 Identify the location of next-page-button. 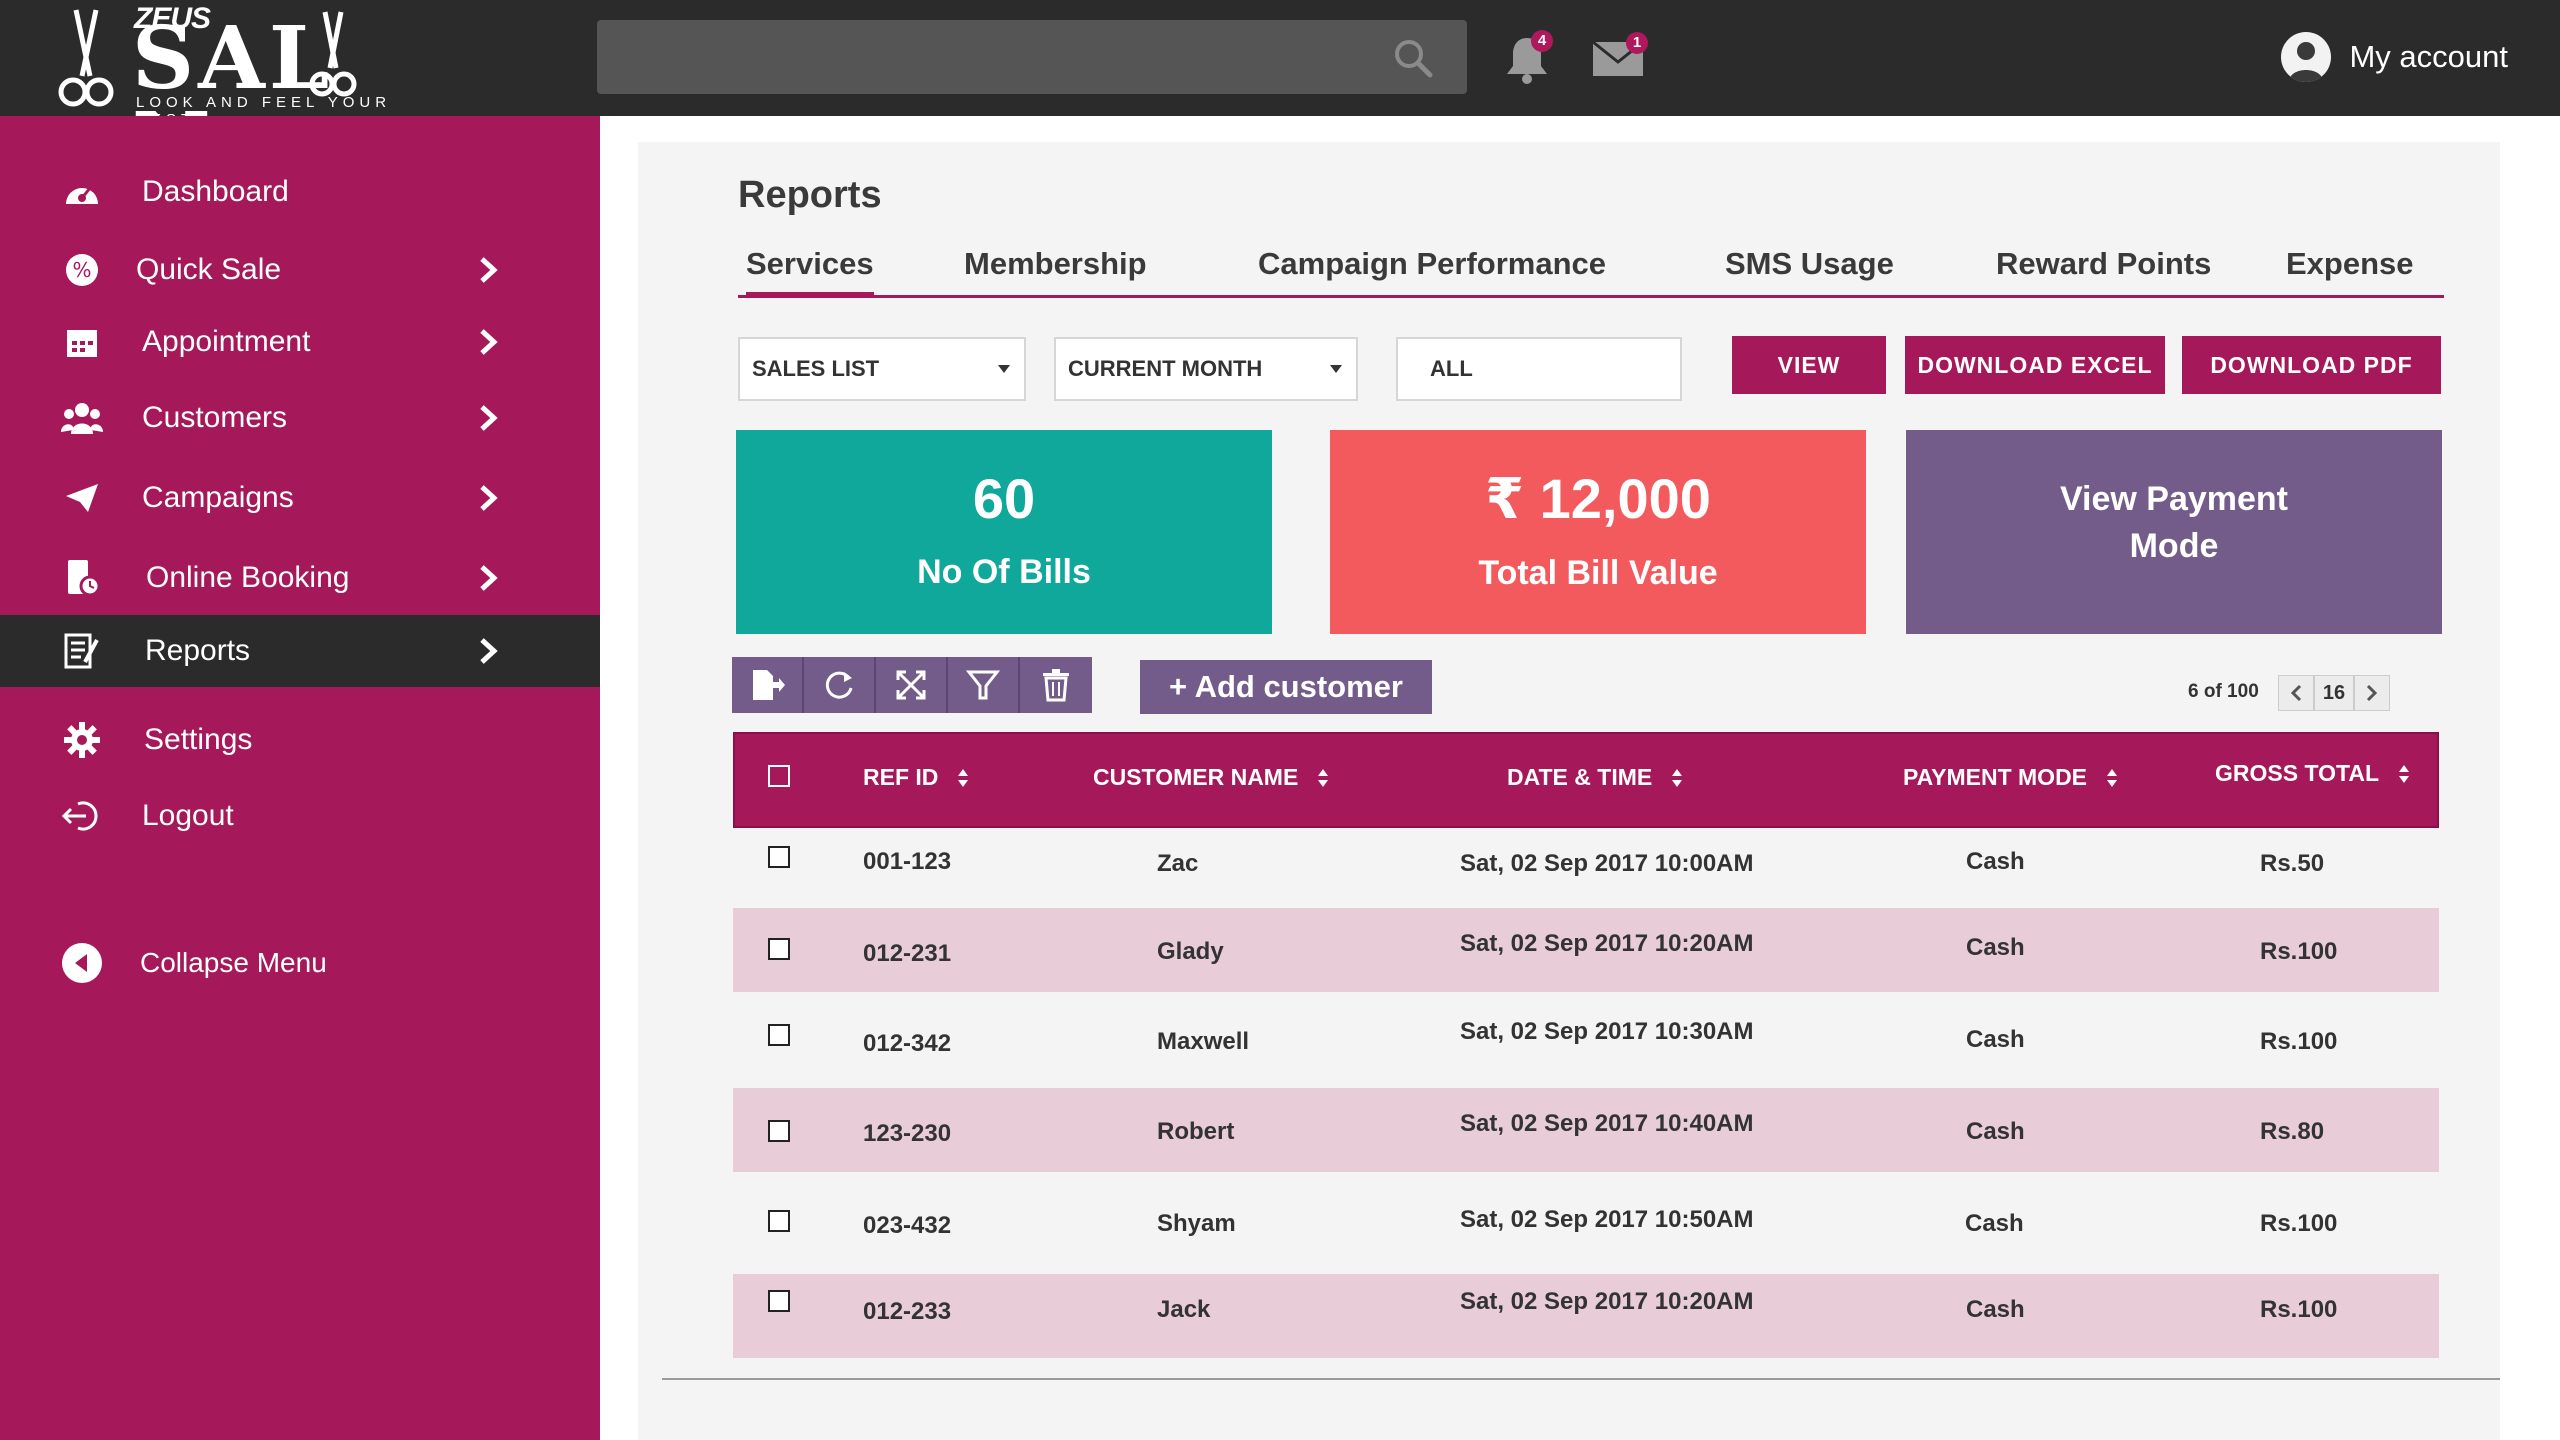
(2372, 693).